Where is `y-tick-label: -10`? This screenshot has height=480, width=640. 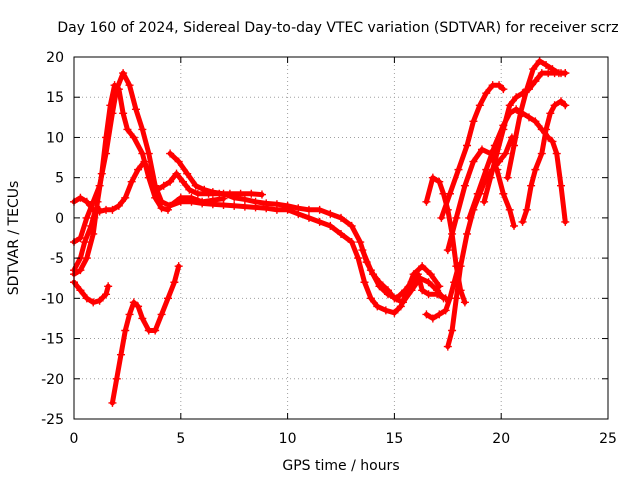 y-tick-label: -10 is located at coordinates (52, 299).